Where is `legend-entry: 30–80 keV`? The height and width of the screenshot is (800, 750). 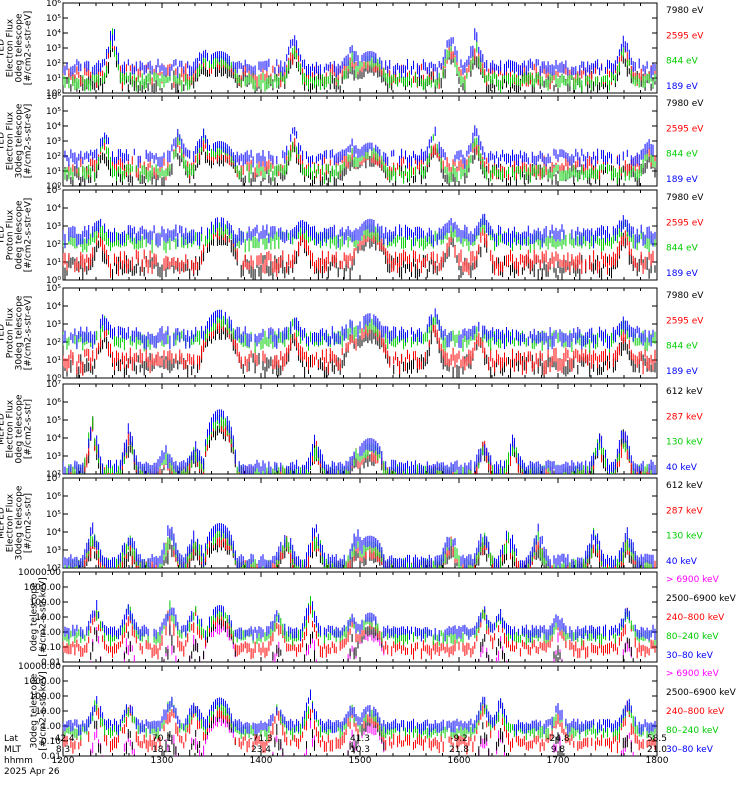
legend-entry: 30–80 keV is located at coordinates (690, 656).